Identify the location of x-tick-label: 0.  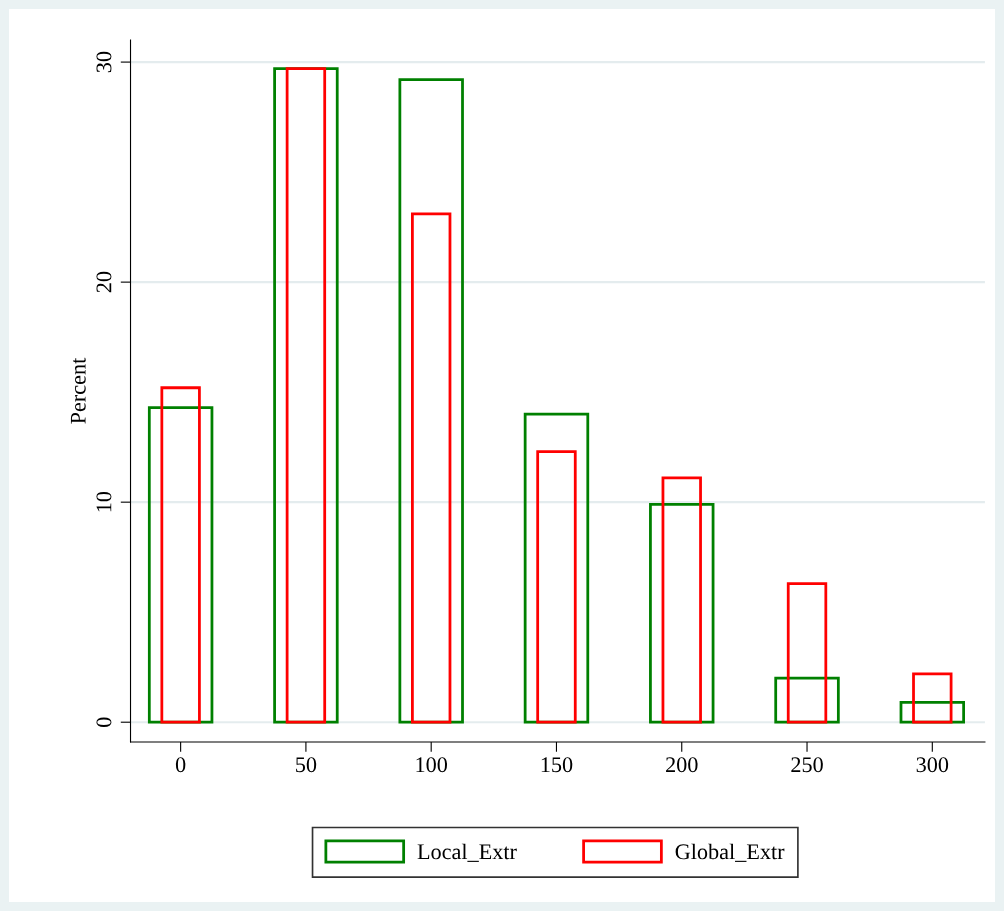
(180, 765).